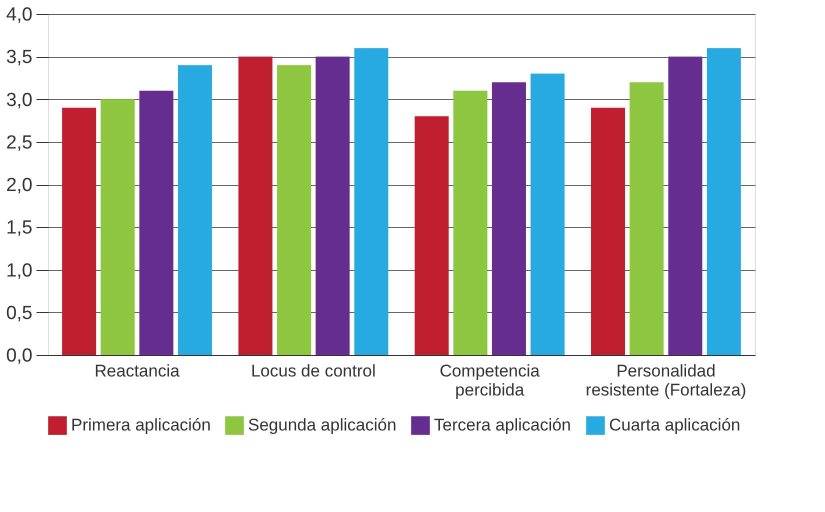 This screenshot has width=825, height=512. I want to click on x-tick-label: Personalidad resistente (Fortaleza), so click(666, 381).